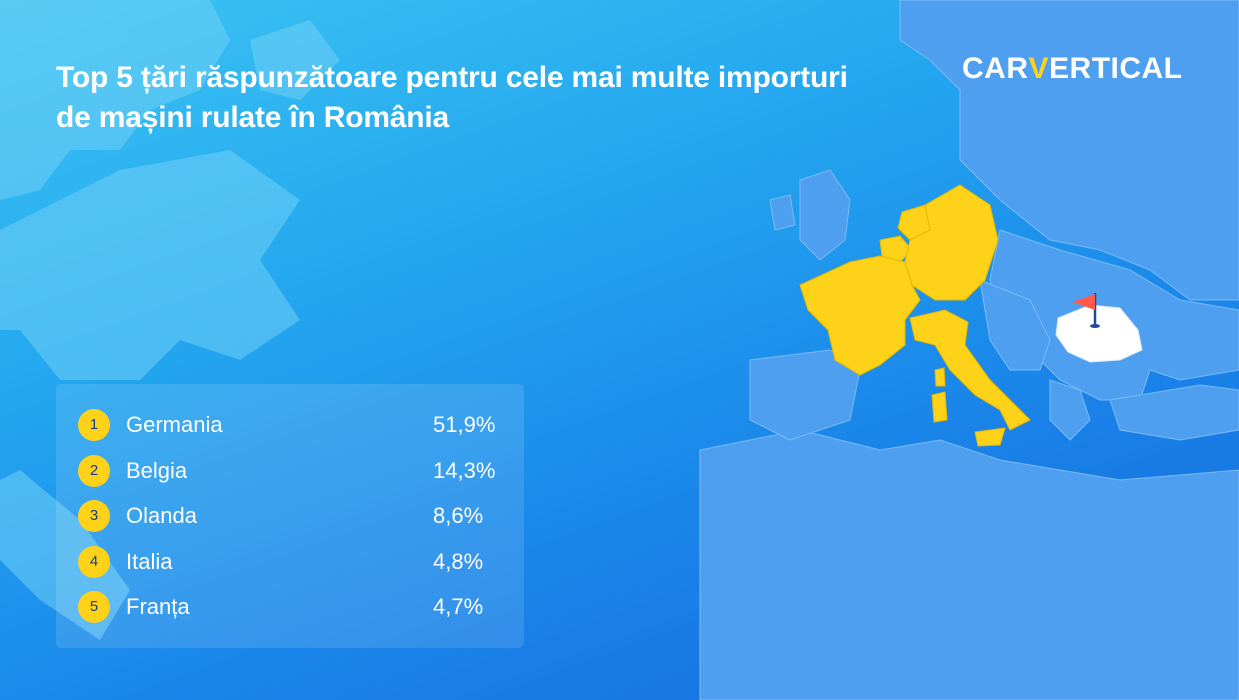 This screenshot has width=1239, height=700. Describe the element at coordinates (970, 370) in the screenshot. I see `country-italia` at that location.